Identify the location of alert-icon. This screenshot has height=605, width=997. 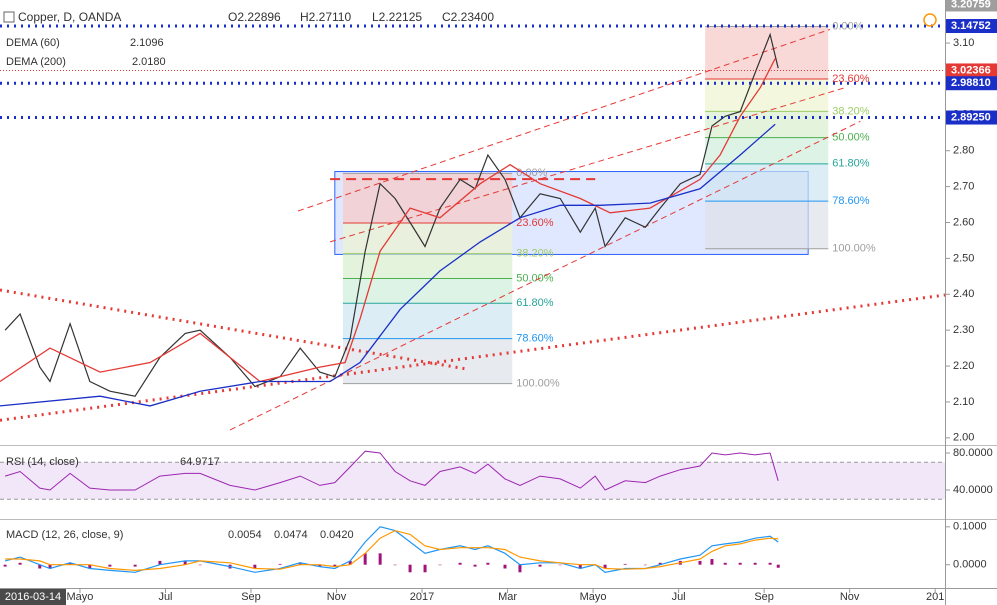
(930, 20).